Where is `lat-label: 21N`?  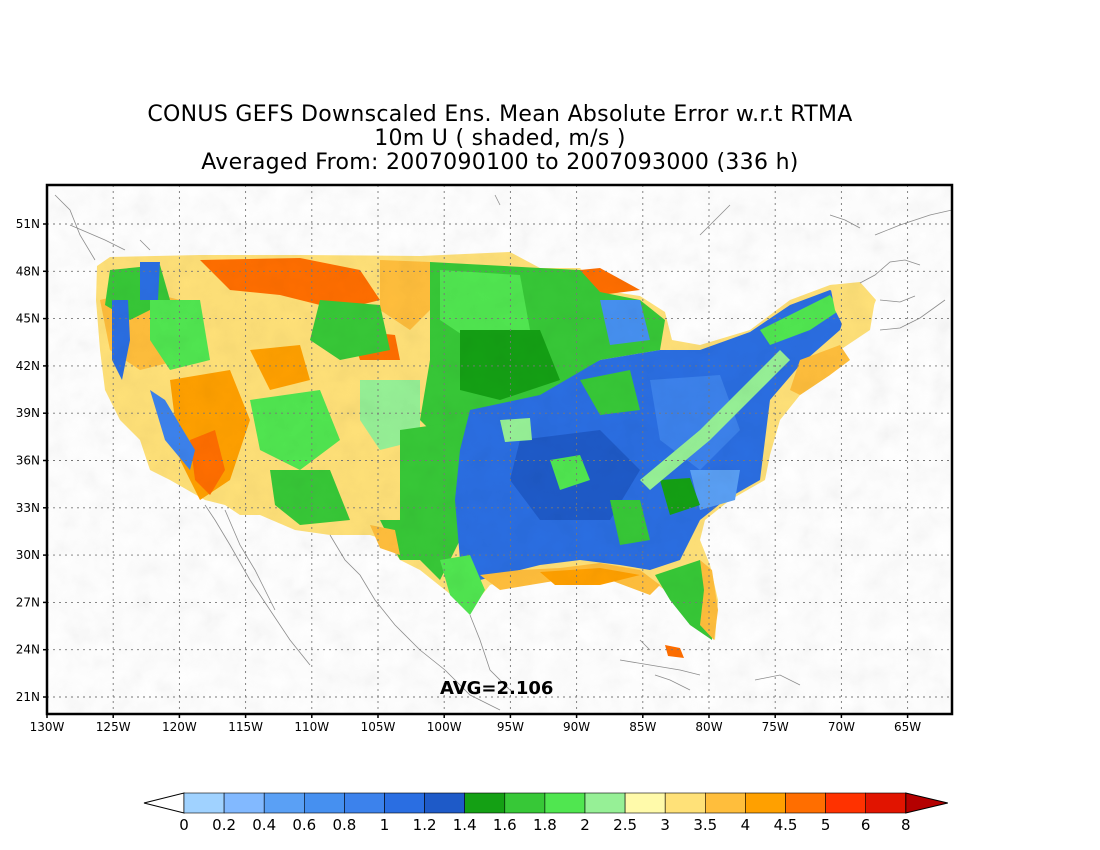 lat-label: 21N is located at coordinates (28, 697).